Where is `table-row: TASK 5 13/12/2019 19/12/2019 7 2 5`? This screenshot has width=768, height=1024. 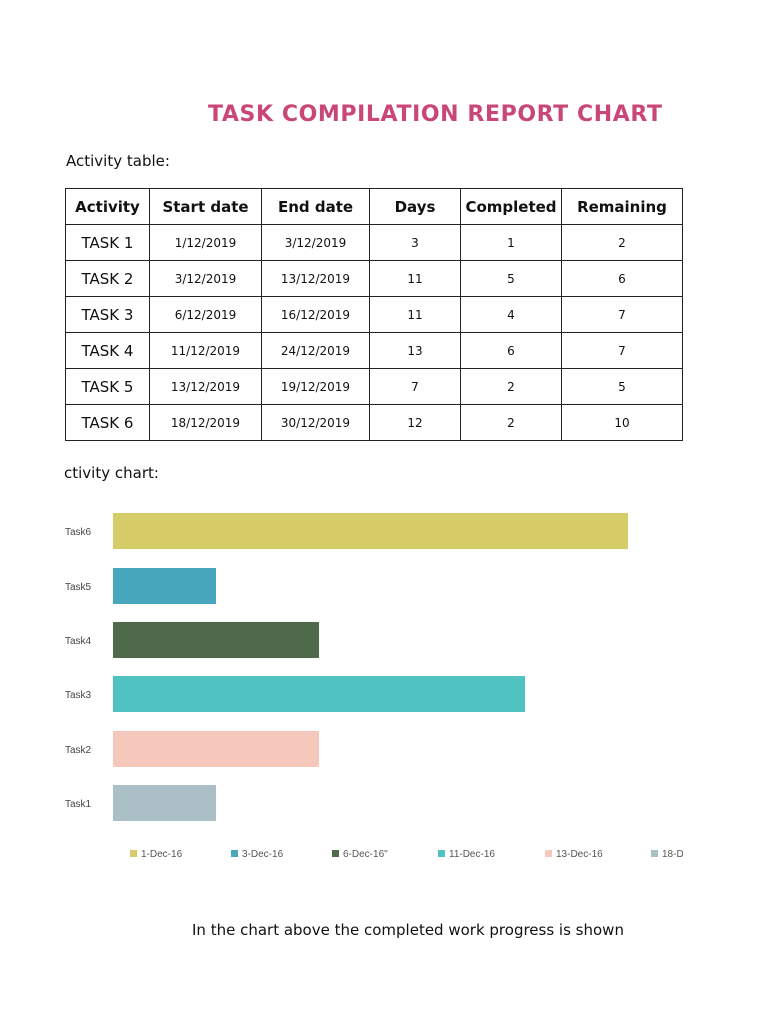 table-row: TASK 5 13/12/2019 19/12/2019 7 2 5 is located at coordinates (374, 386).